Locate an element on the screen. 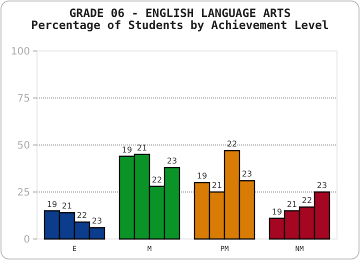 The width and height of the screenshot is (360, 260). series-label: 23 is located at coordinates (97, 221).